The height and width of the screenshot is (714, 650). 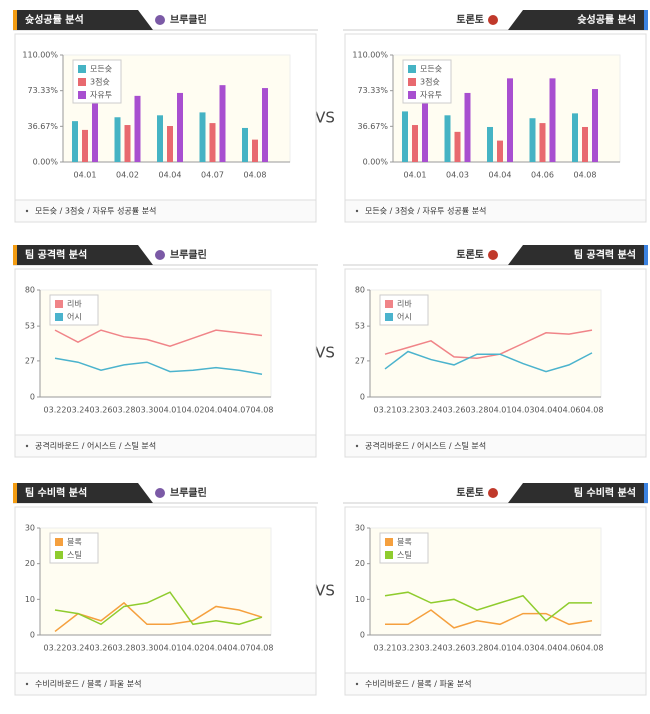 I want to click on legend-label: 블록, so click(x=74, y=542).